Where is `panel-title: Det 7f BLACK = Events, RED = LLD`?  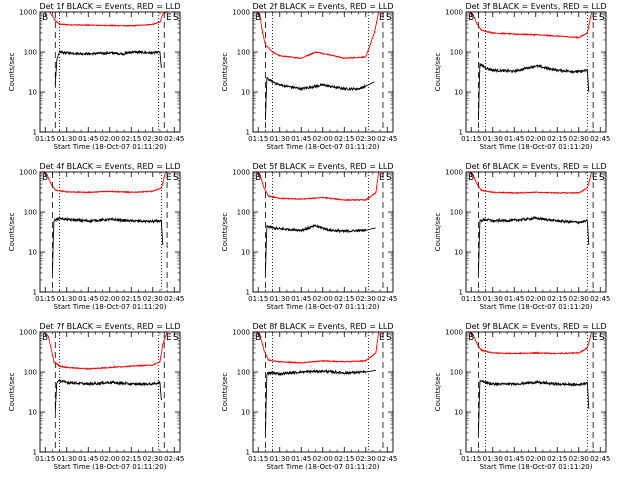 panel-title: Det 7f BLACK = Events, RED = LLD is located at coordinates (109, 326).